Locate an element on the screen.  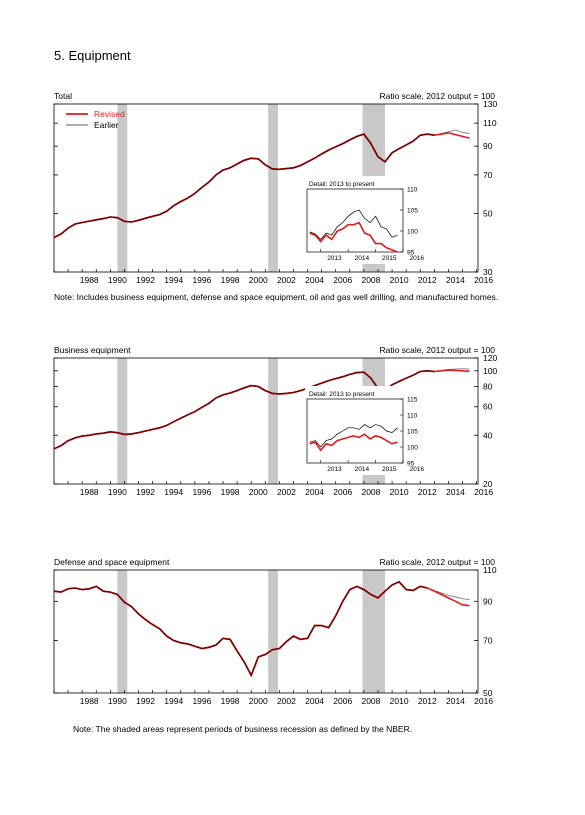
inset-y-tick-label: 95 is located at coordinates (411, 253).